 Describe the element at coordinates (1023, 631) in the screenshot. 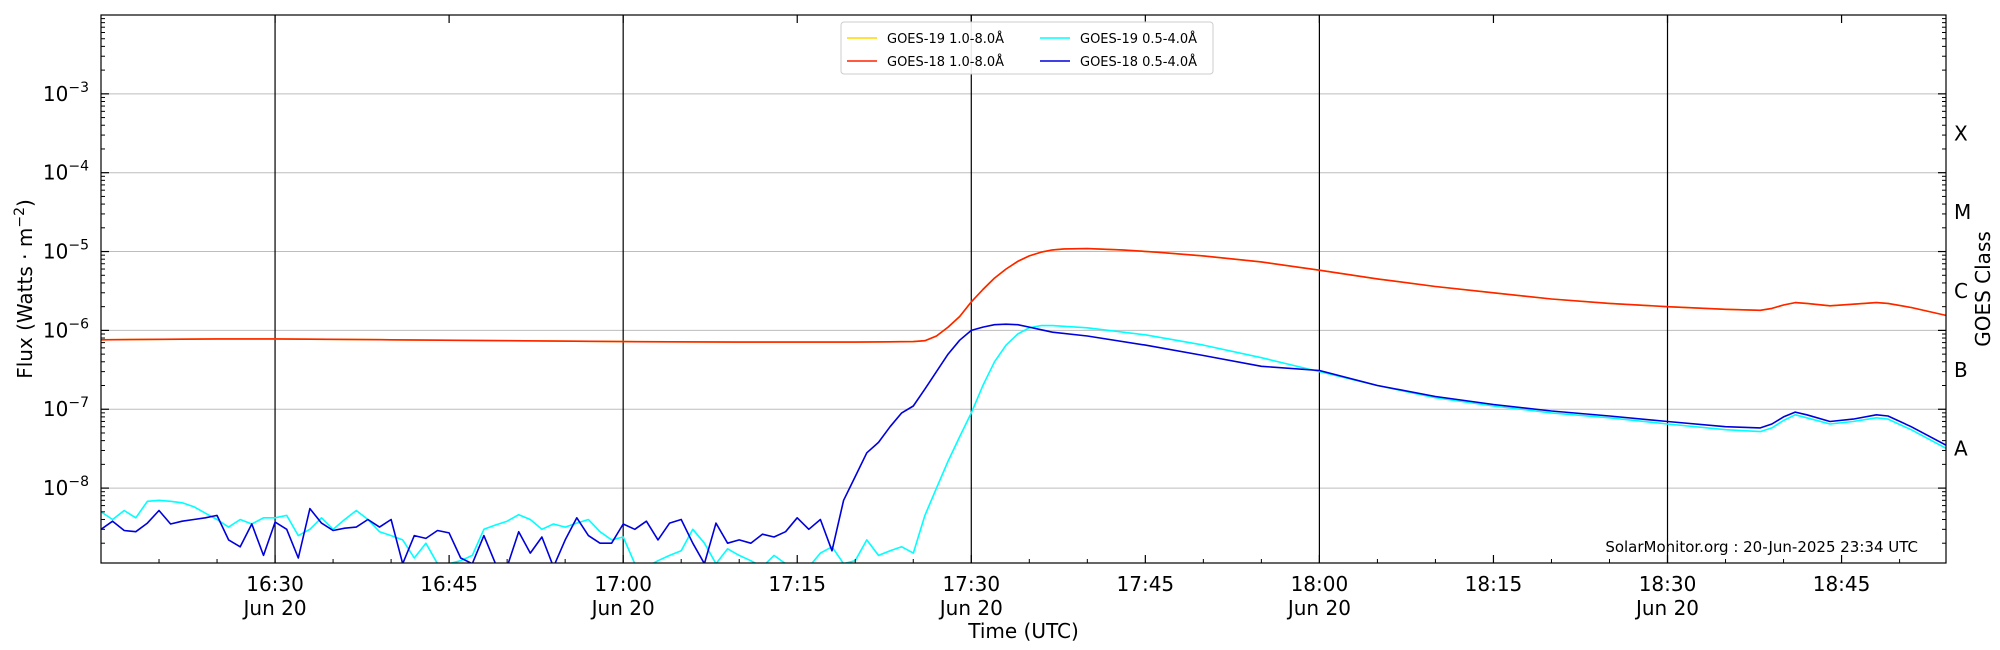

I see `x-axis-label: Time (UTC)` at that location.